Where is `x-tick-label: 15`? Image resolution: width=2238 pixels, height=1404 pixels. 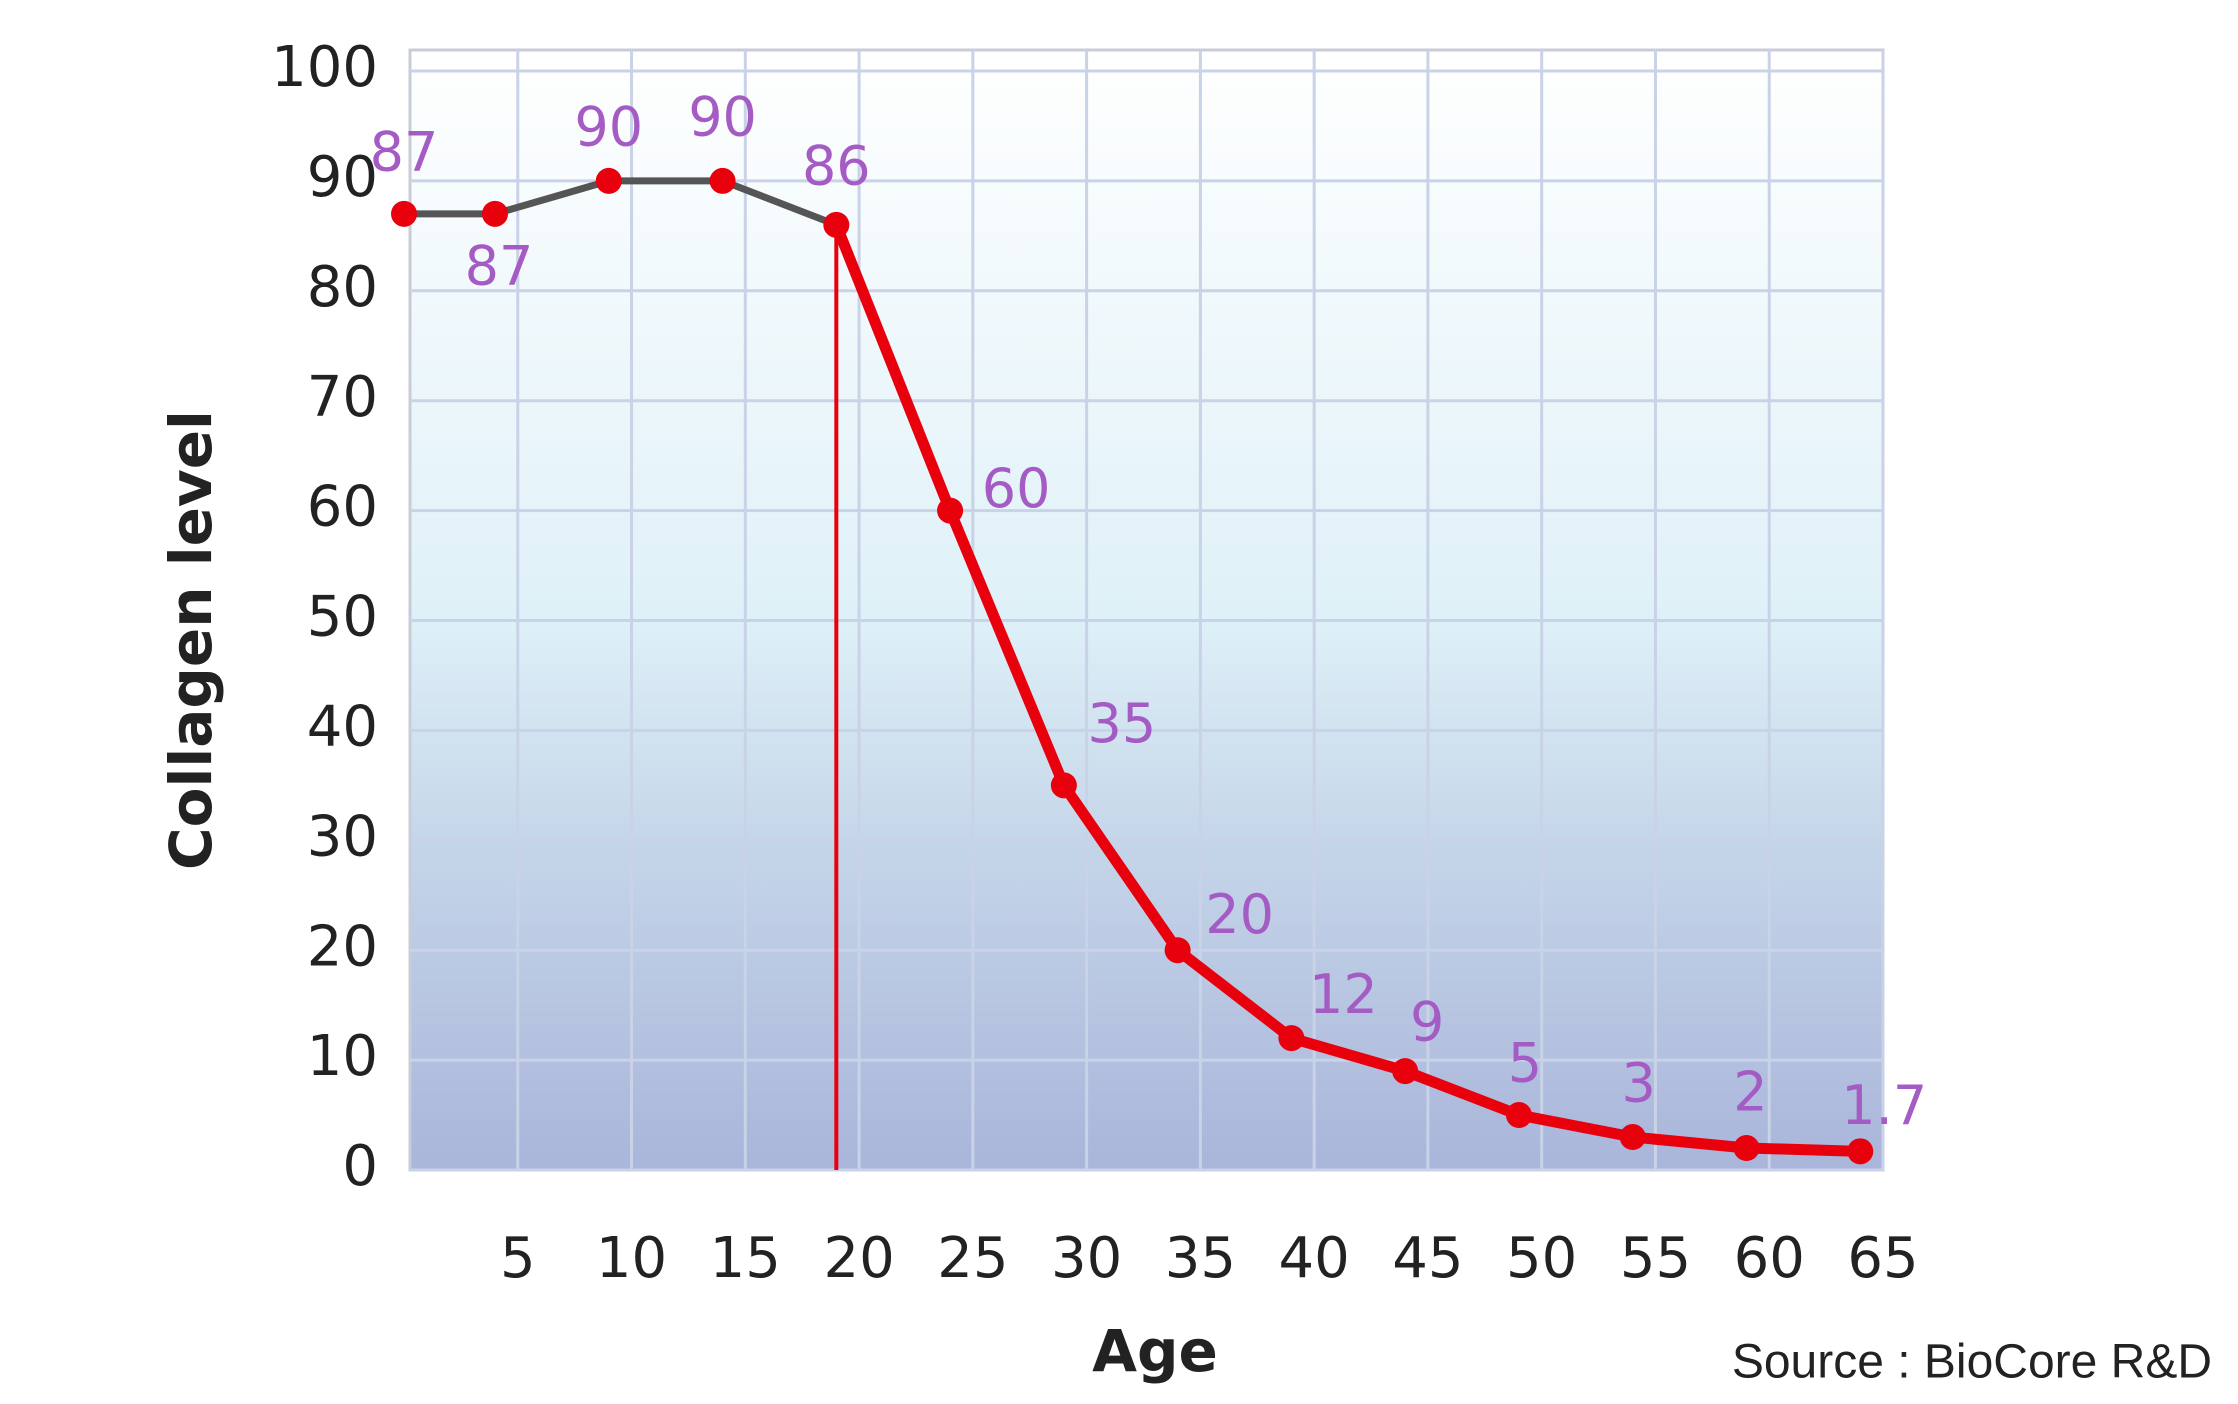 x-tick-label: 15 is located at coordinates (745, 1258).